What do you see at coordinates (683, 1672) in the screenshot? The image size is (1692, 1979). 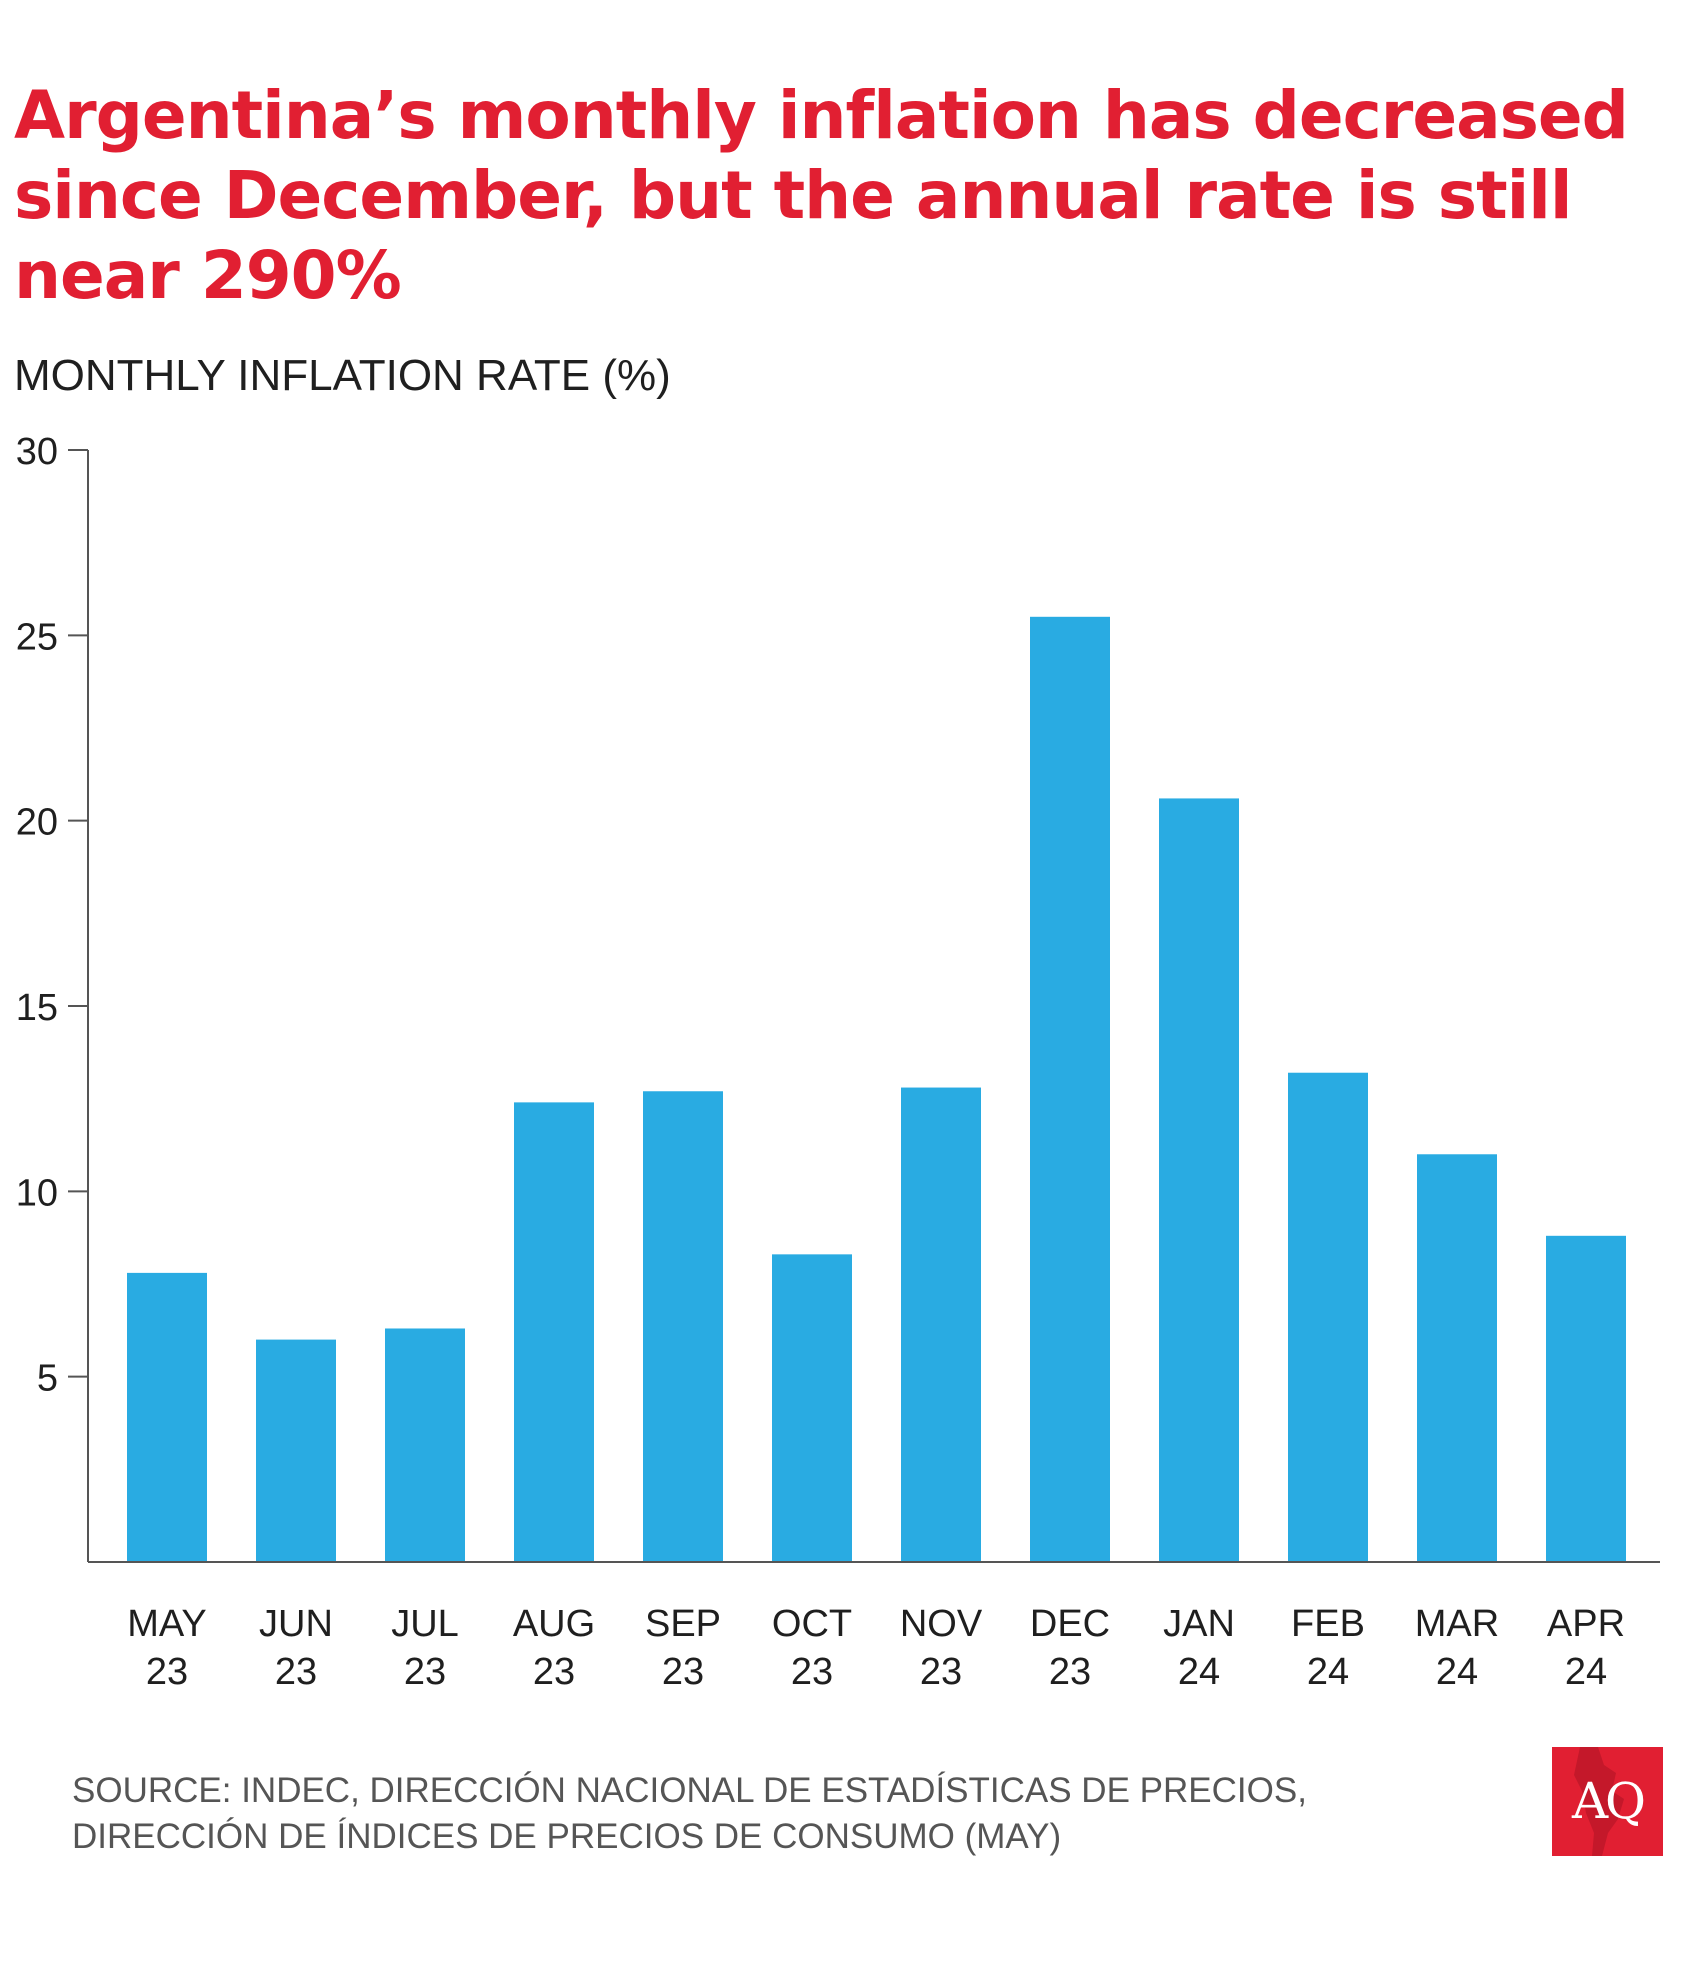 I see `x-tick-label-sep-23-year: 23` at bounding box center [683, 1672].